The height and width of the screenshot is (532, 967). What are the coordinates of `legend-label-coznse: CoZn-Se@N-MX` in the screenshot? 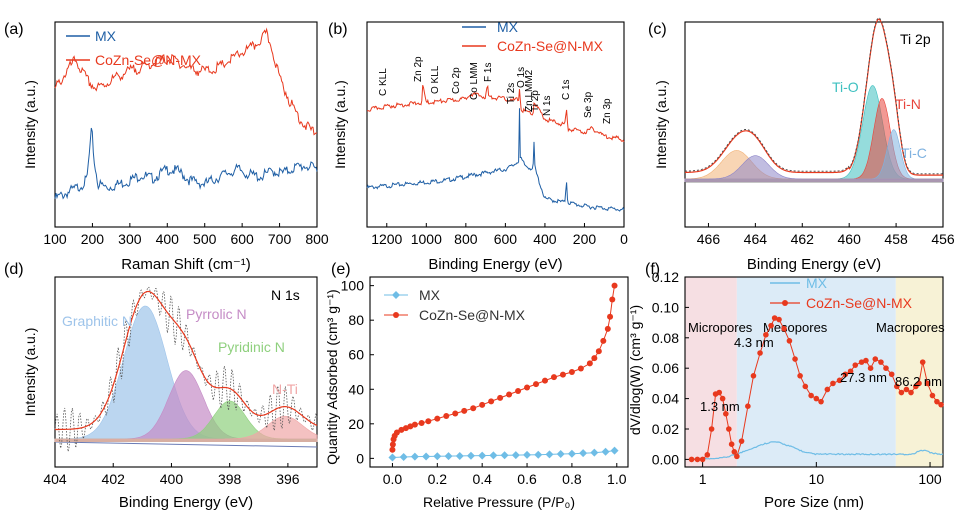 It's located at (550, 46).